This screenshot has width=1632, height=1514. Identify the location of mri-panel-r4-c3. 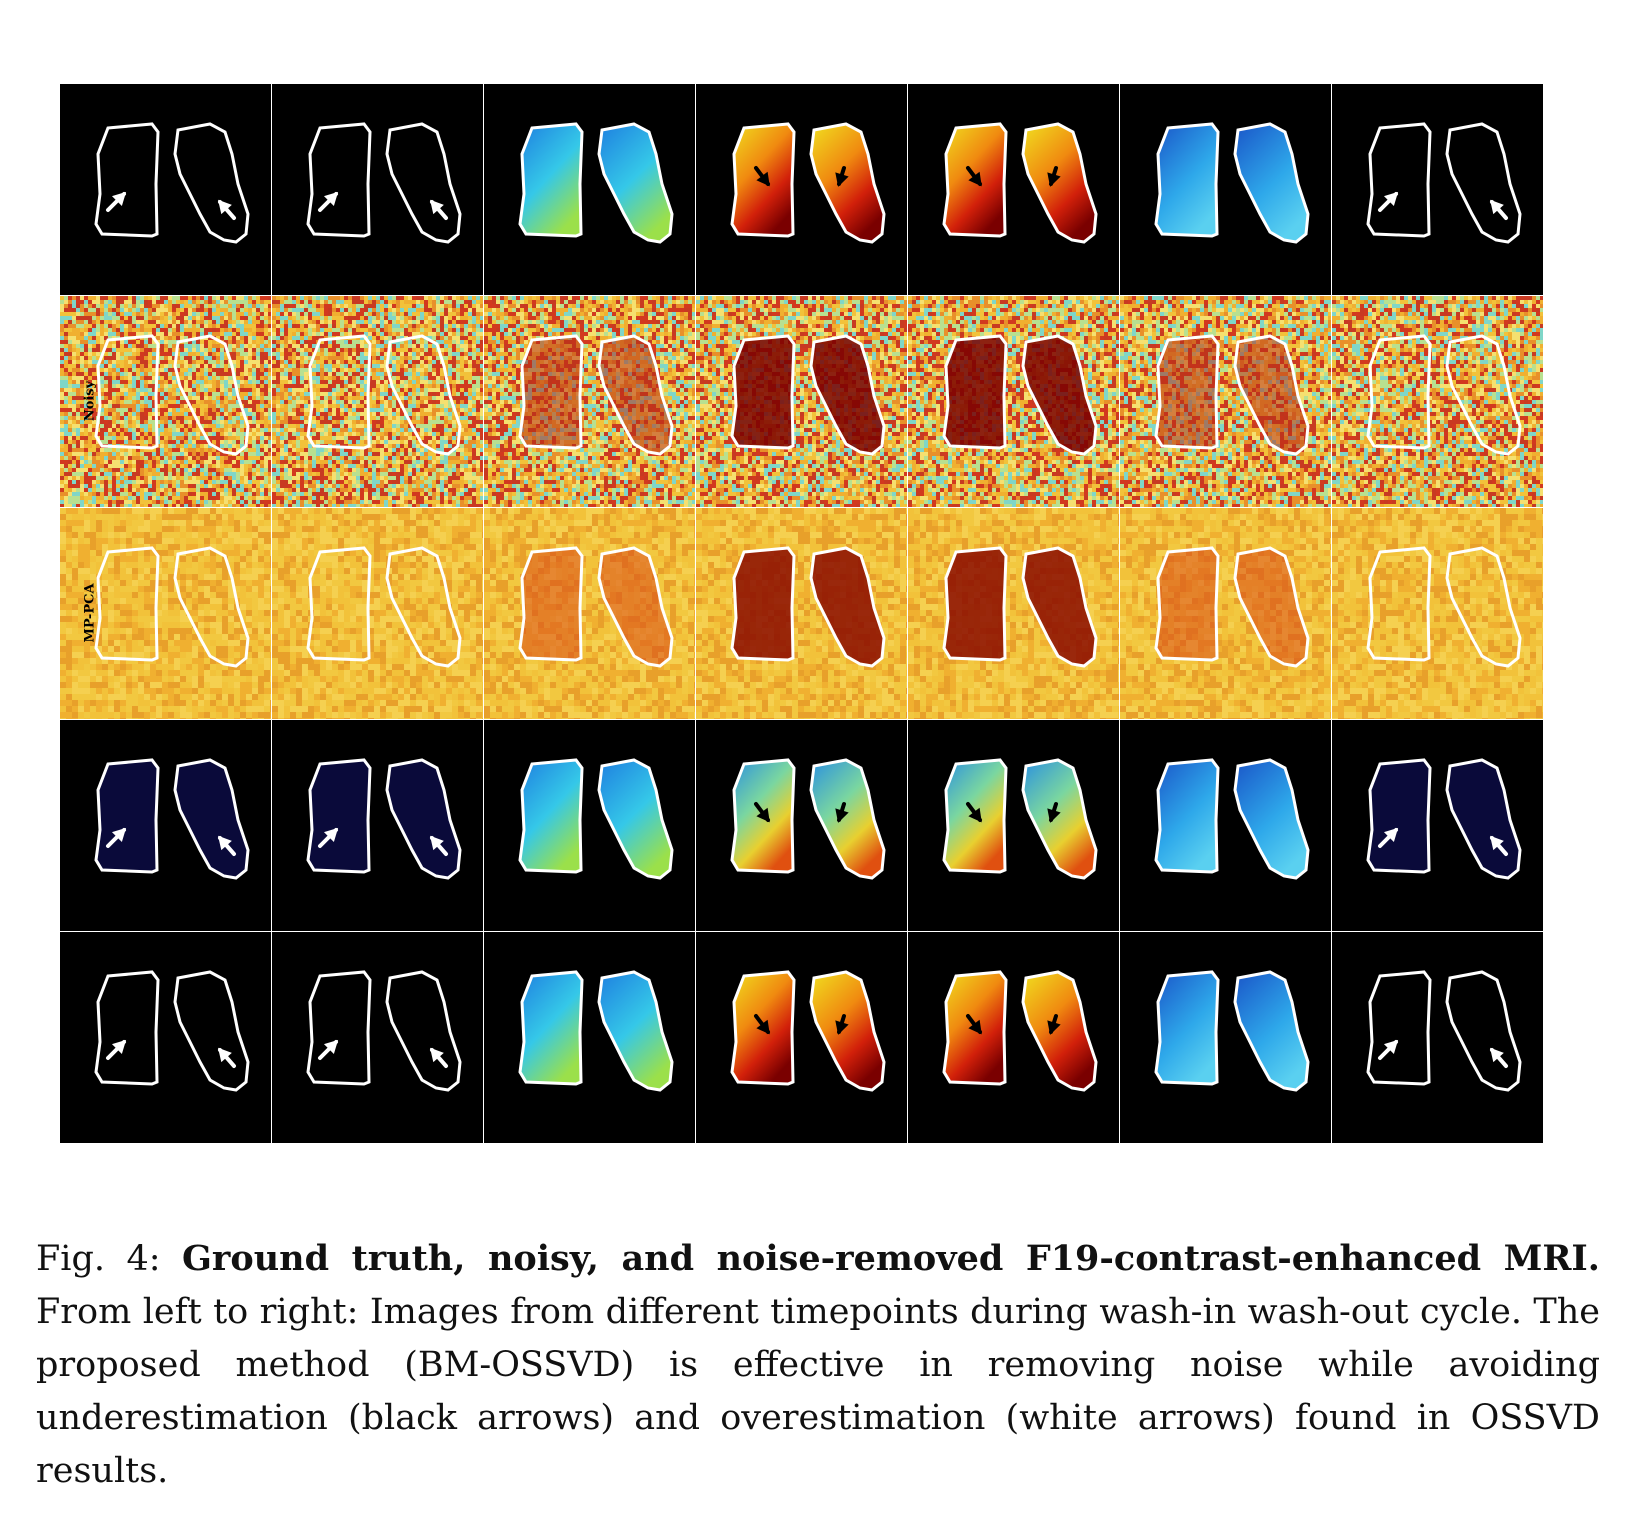
(589, 825).